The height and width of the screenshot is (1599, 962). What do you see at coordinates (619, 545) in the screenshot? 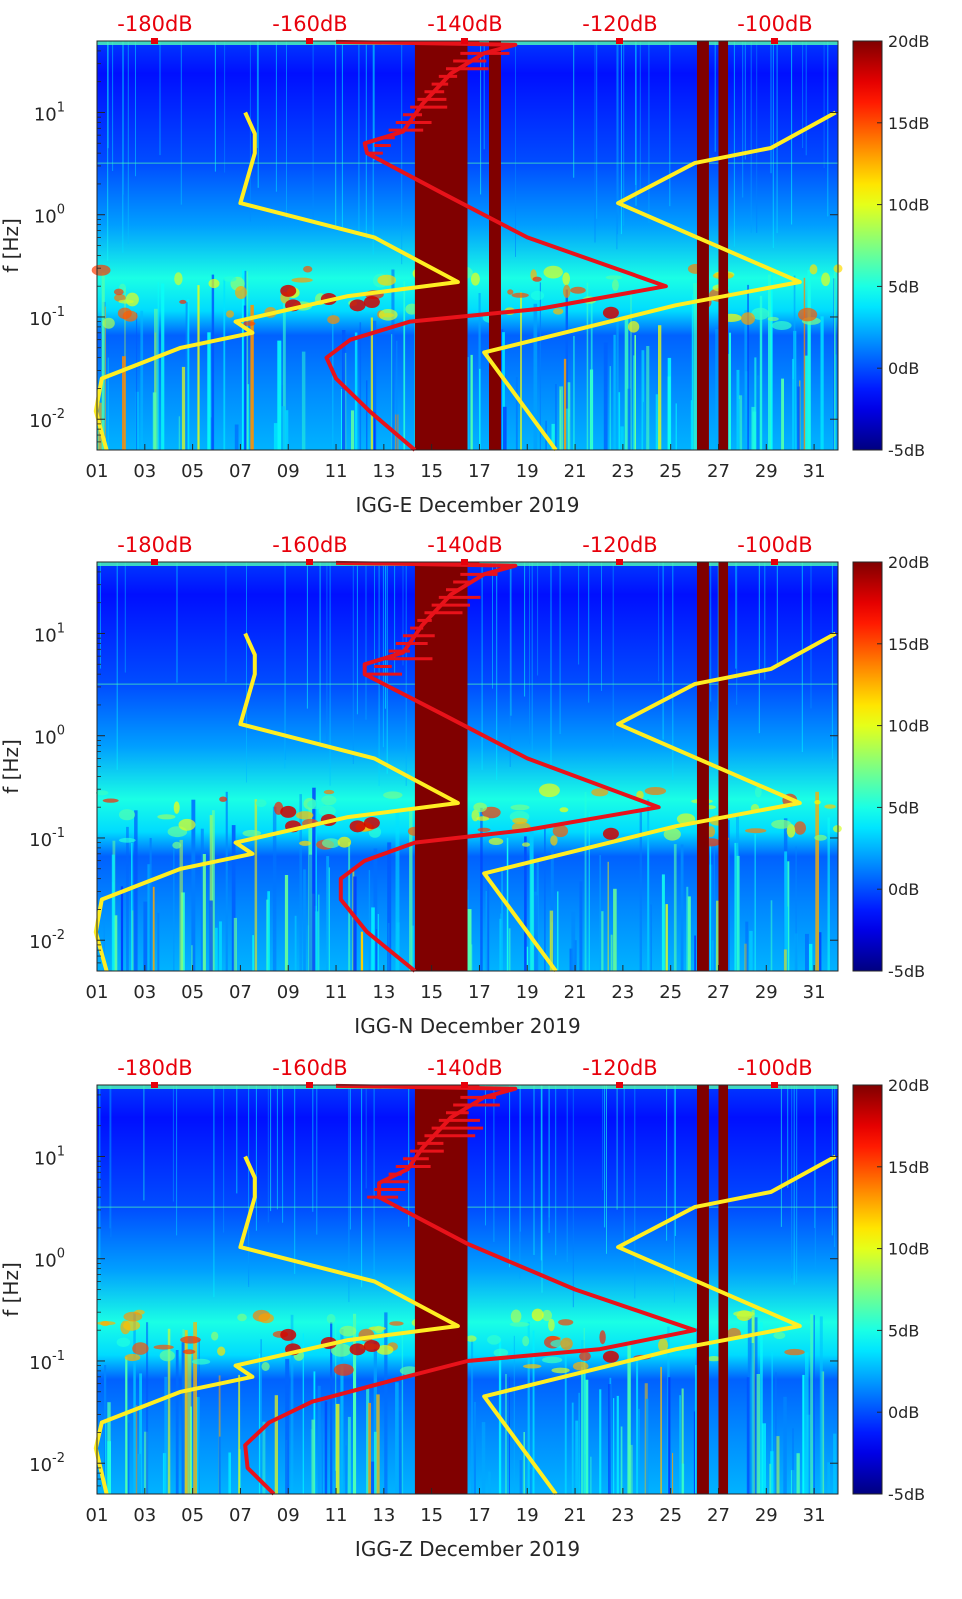
I see `top-axis-label: -120dB` at bounding box center [619, 545].